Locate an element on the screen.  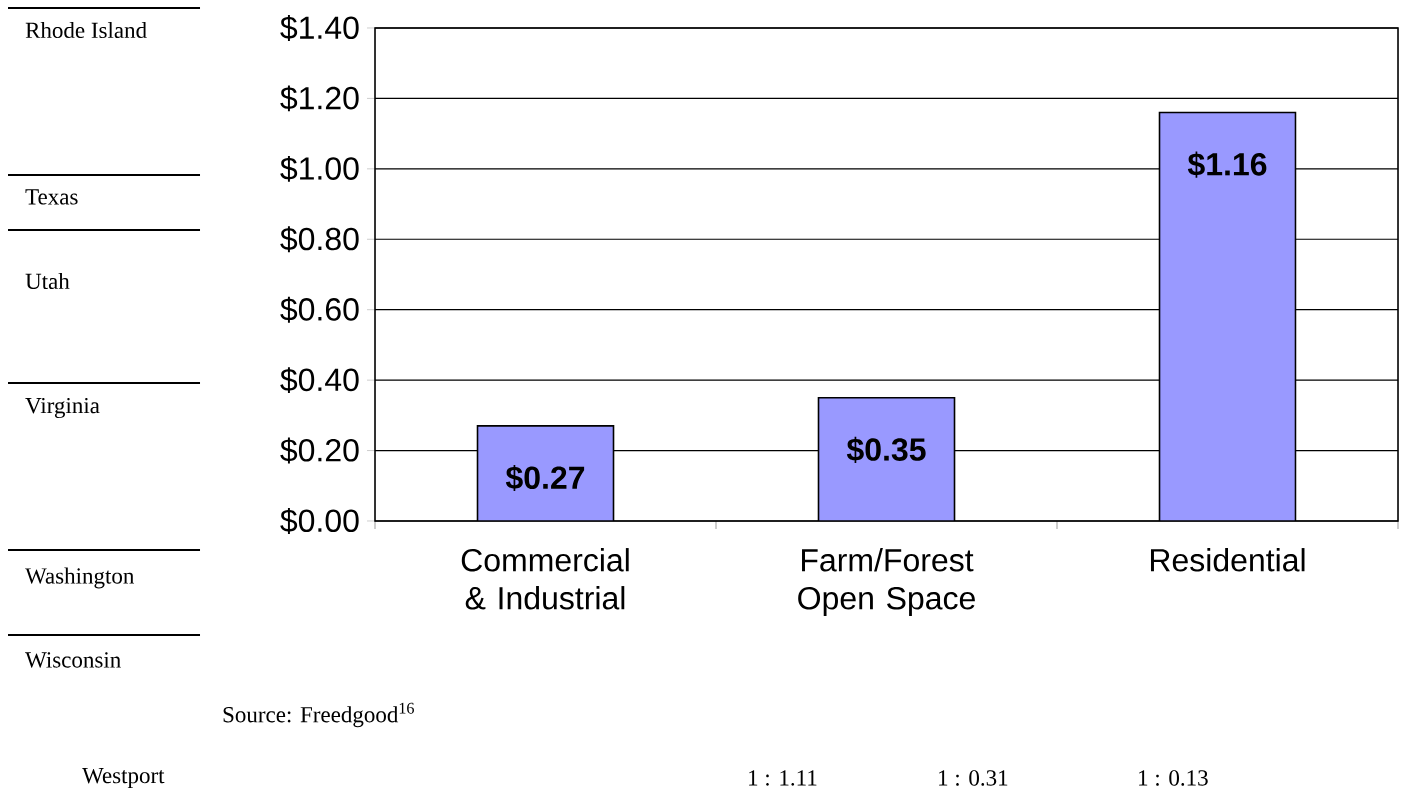
data-label: $0.35 is located at coordinates (886, 449).